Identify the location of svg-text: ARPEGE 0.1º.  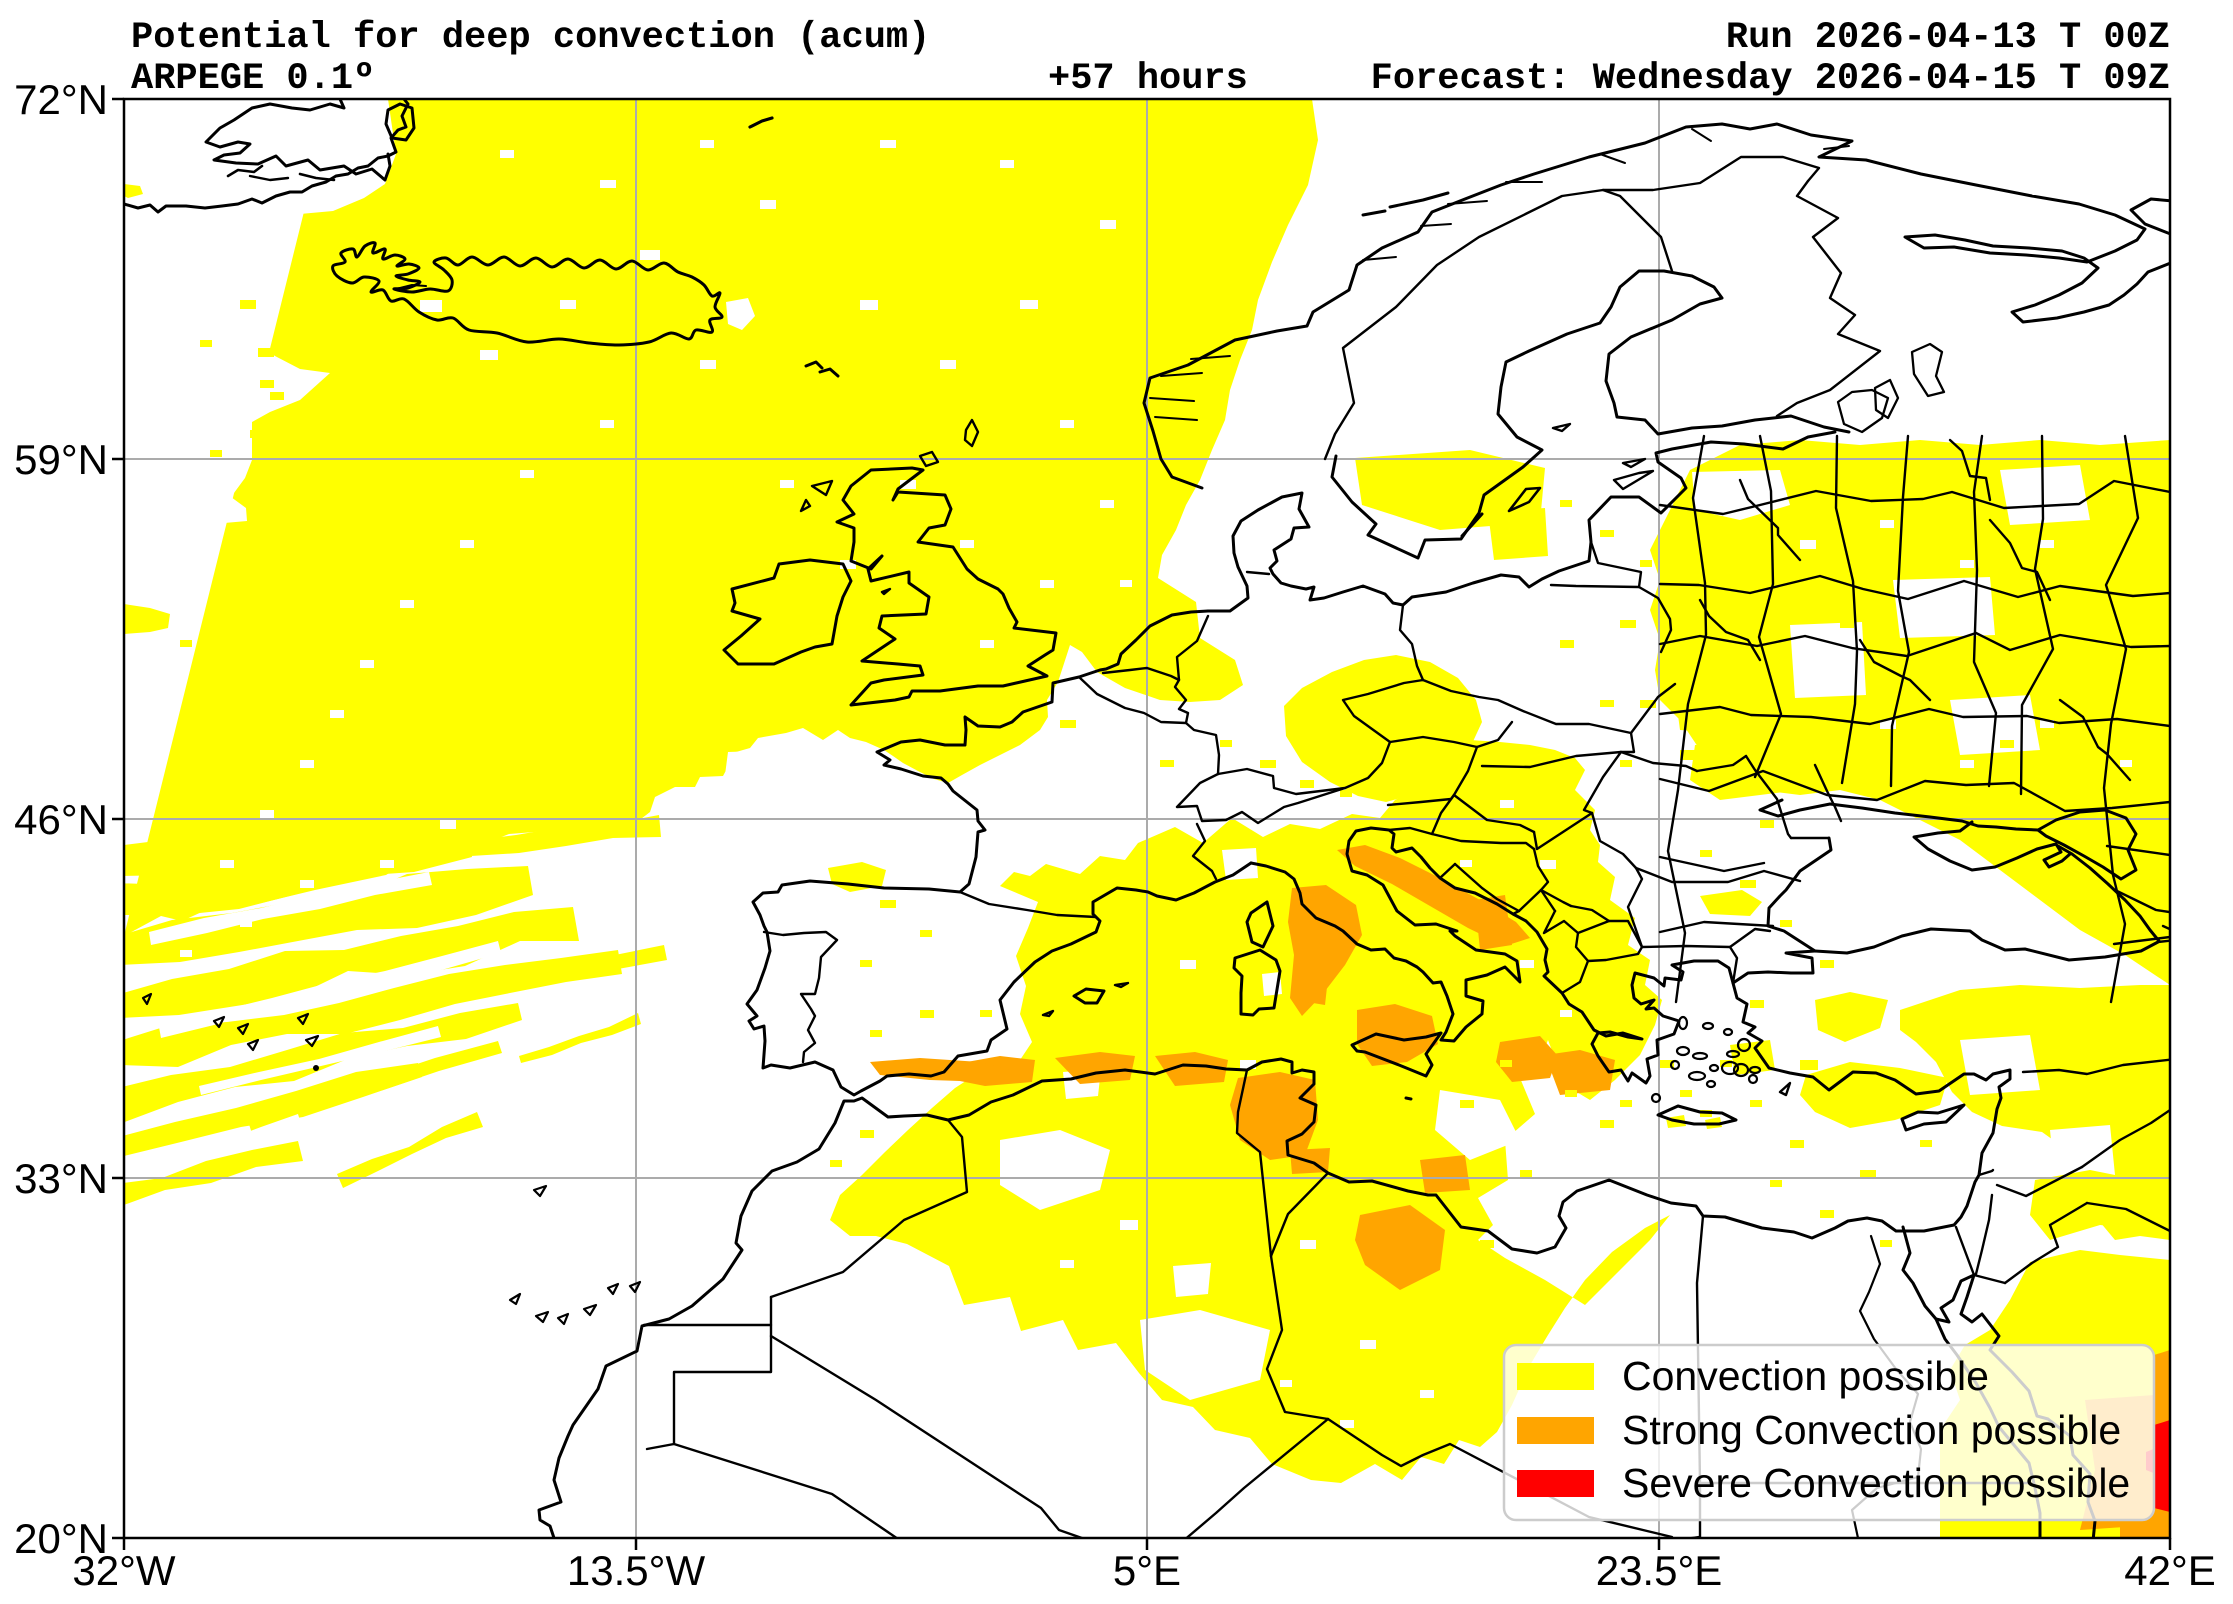
(253, 79).